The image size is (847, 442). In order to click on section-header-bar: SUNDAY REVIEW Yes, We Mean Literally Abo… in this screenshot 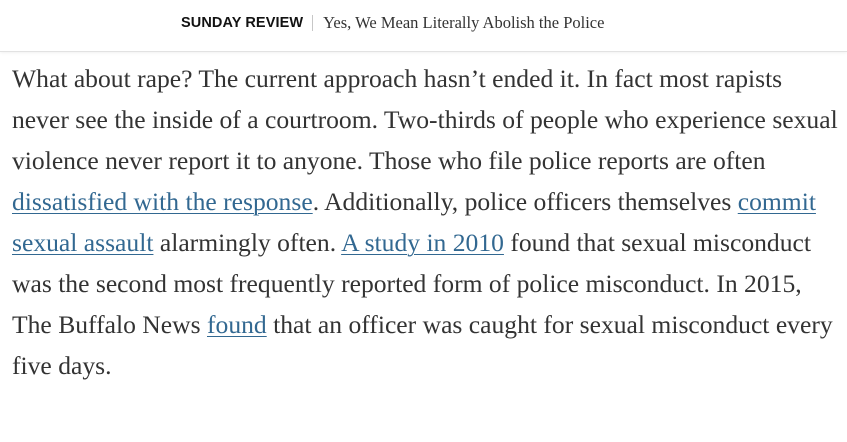, I will do `click(423, 26)`.